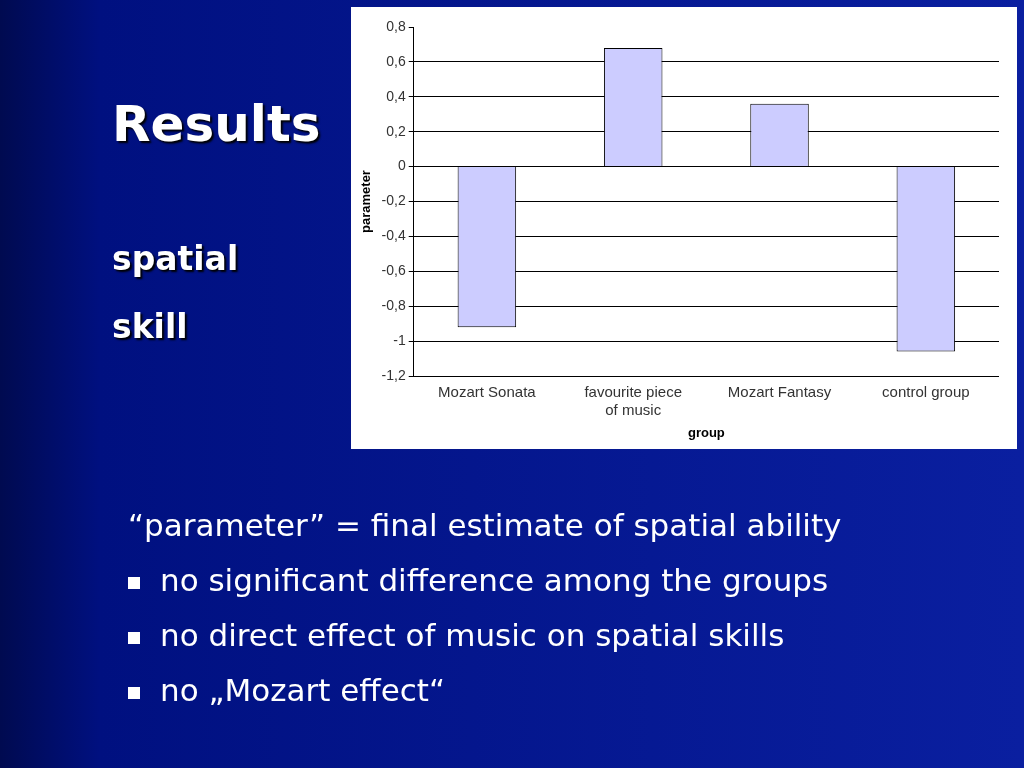 Image resolution: width=1024 pixels, height=768 pixels. What do you see at coordinates (494, 580) in the screenshot?
I see `text: no significant difference among the groups` at bounding box center [494, 580].